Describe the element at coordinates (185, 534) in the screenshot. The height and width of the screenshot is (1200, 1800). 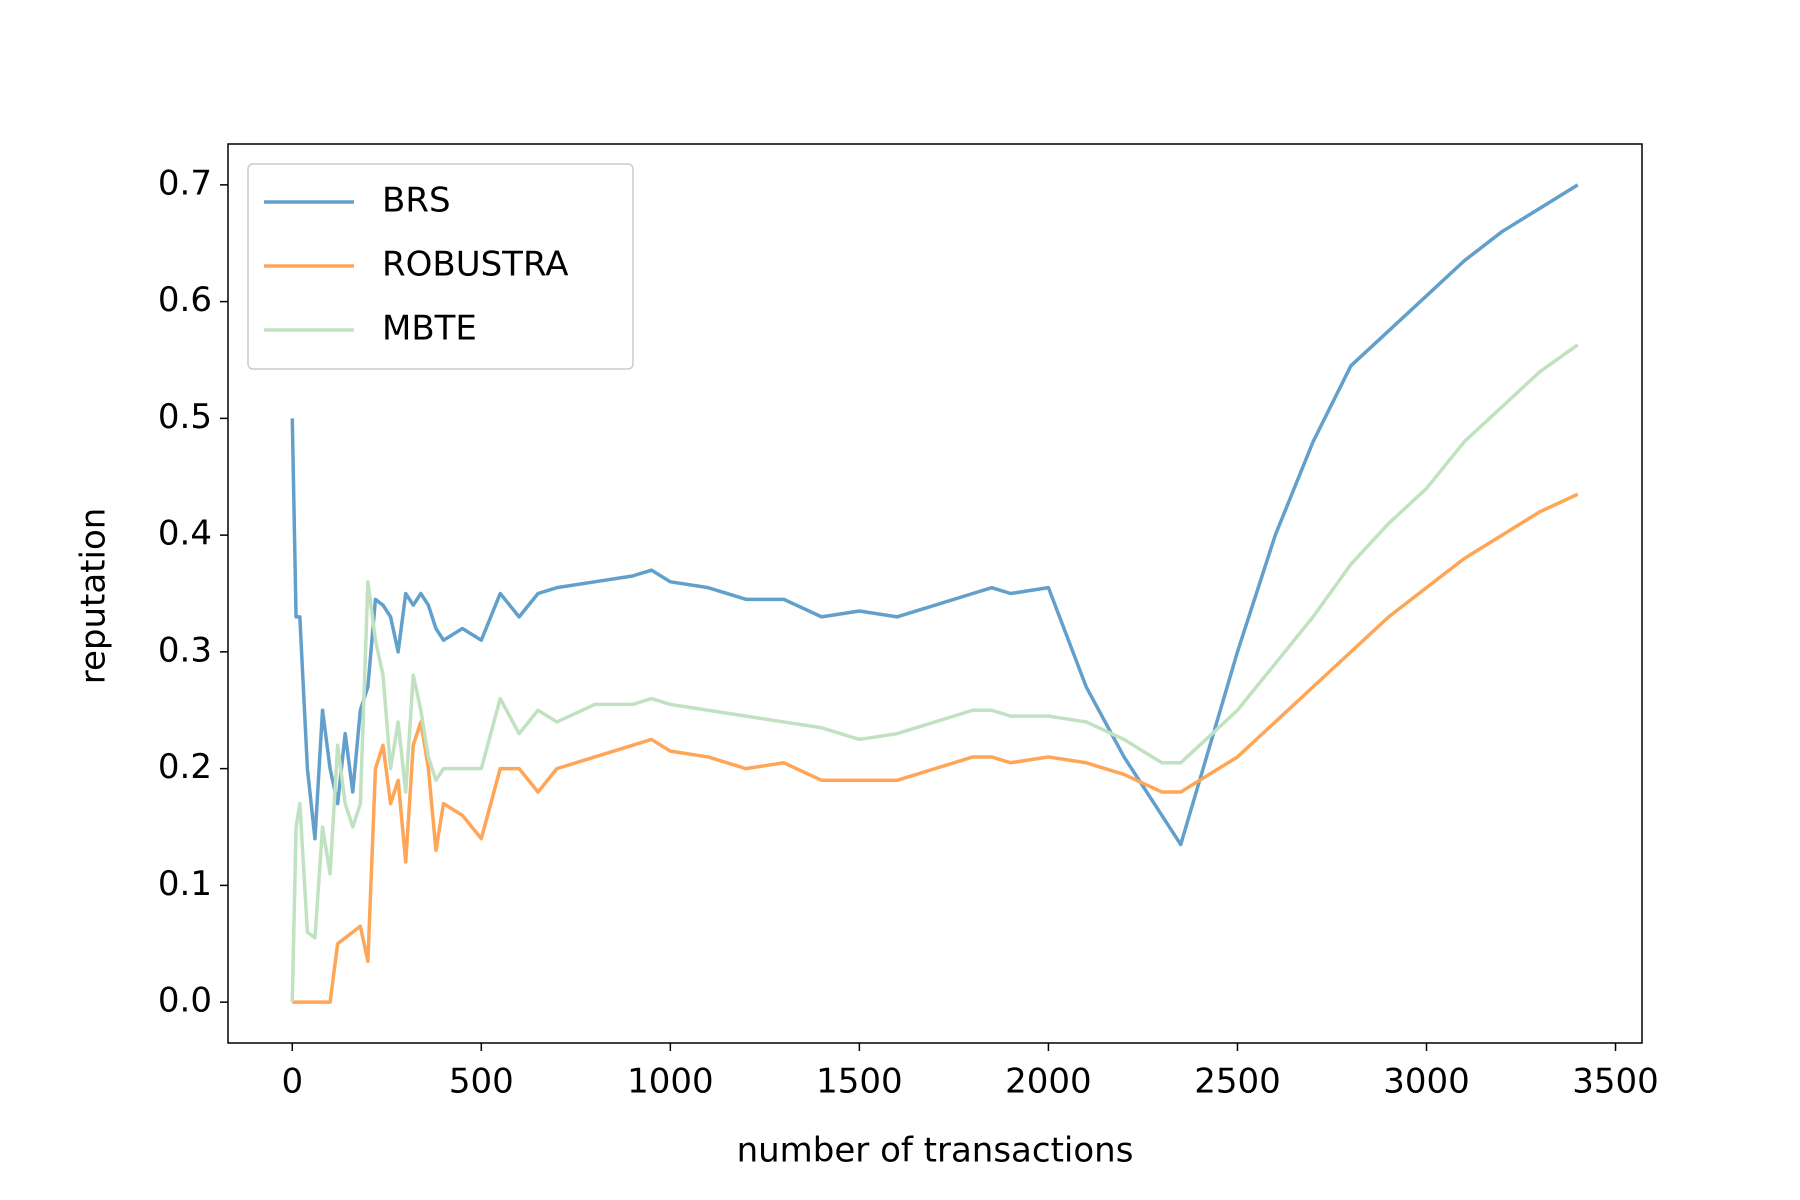
I see `y-tick-label: 0.4` at that location.